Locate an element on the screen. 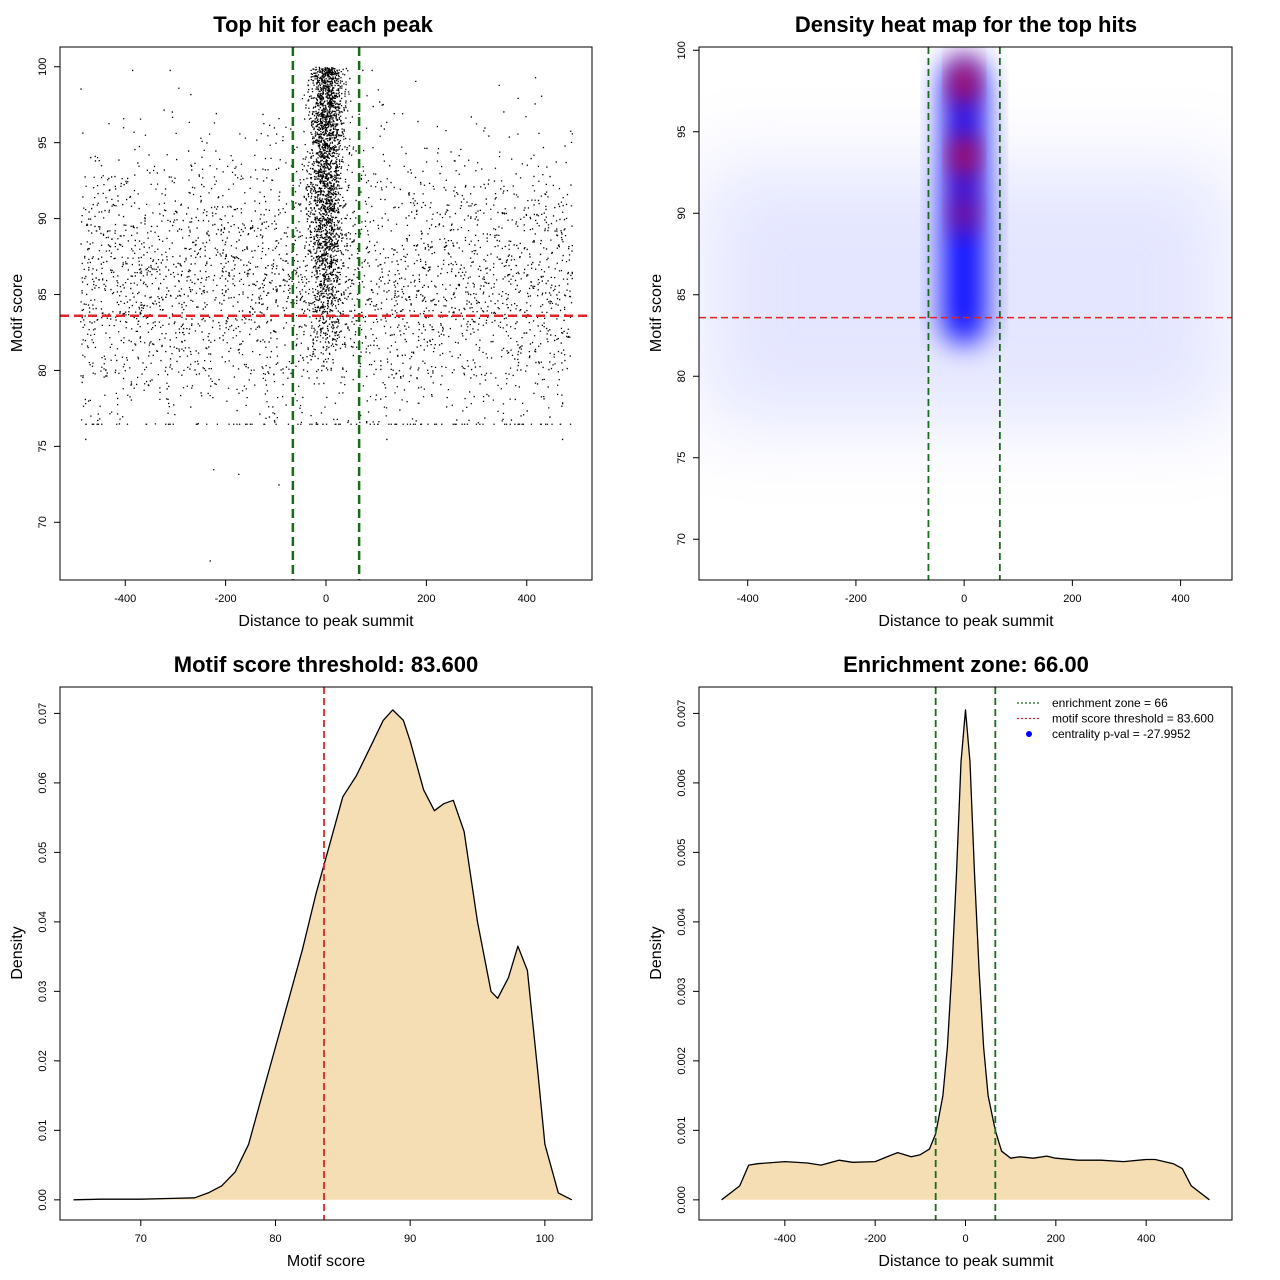 The height and width of the screenshot is (1280, 1280). y-tick-label: 0.04 is located at coordinates (43, 921).